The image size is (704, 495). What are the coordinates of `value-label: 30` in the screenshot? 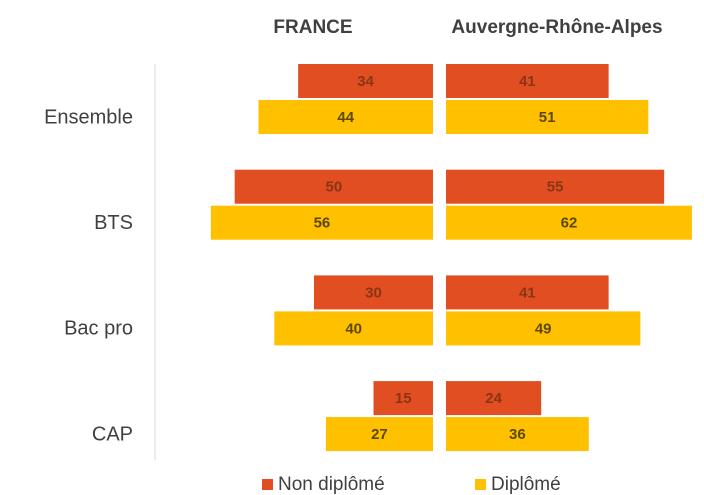 It's located at (373, 292).